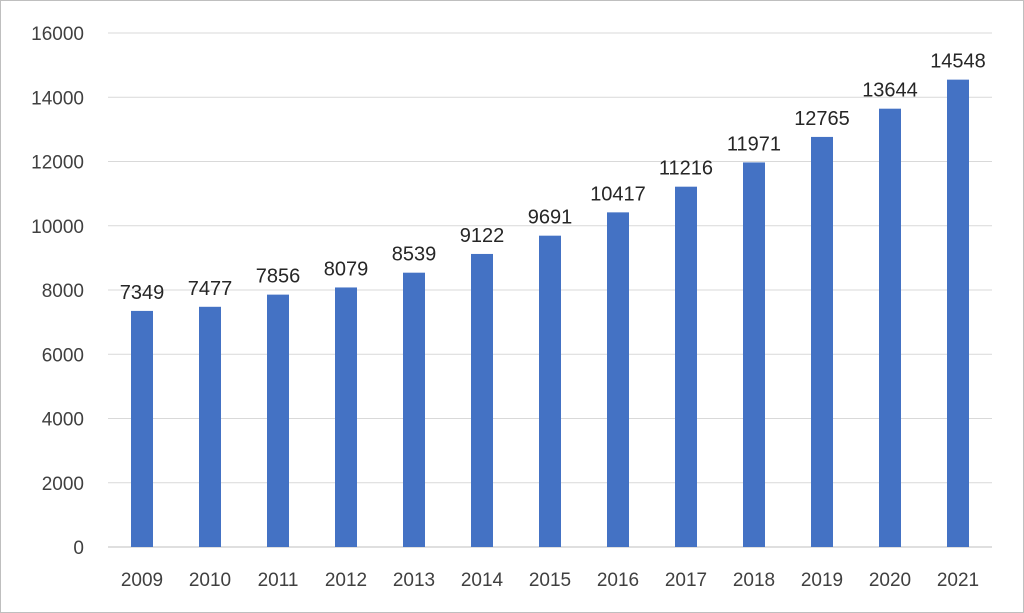 The width and height of the screenshot is (1024, 613). Describe the element at coordinates (63, 355) in the screenshot. I see `y-tick-label: 6000` at that location.